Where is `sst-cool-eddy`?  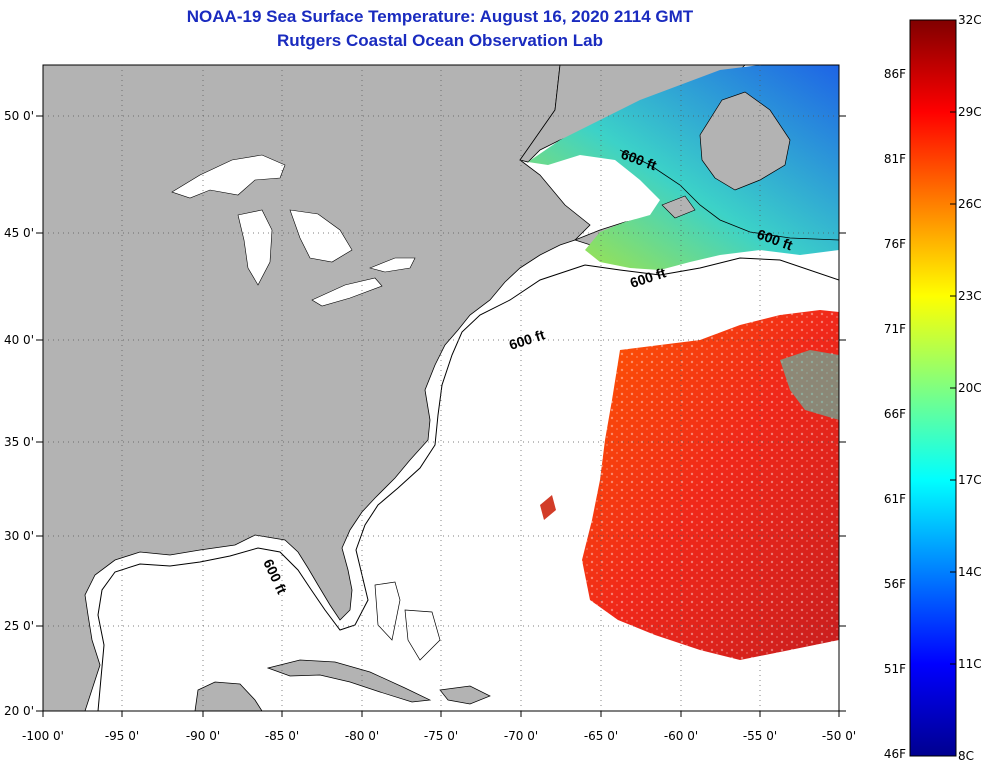 sst-cool-eddy is located at coordinates (809, 385).